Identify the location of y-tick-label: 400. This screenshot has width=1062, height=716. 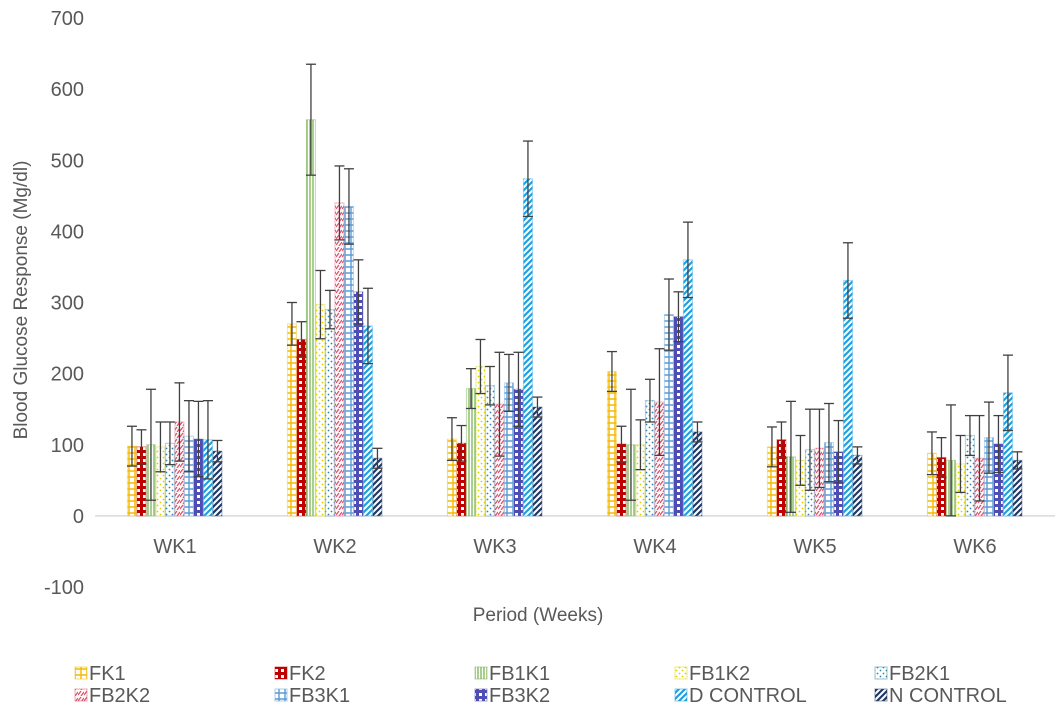
(67, 232).